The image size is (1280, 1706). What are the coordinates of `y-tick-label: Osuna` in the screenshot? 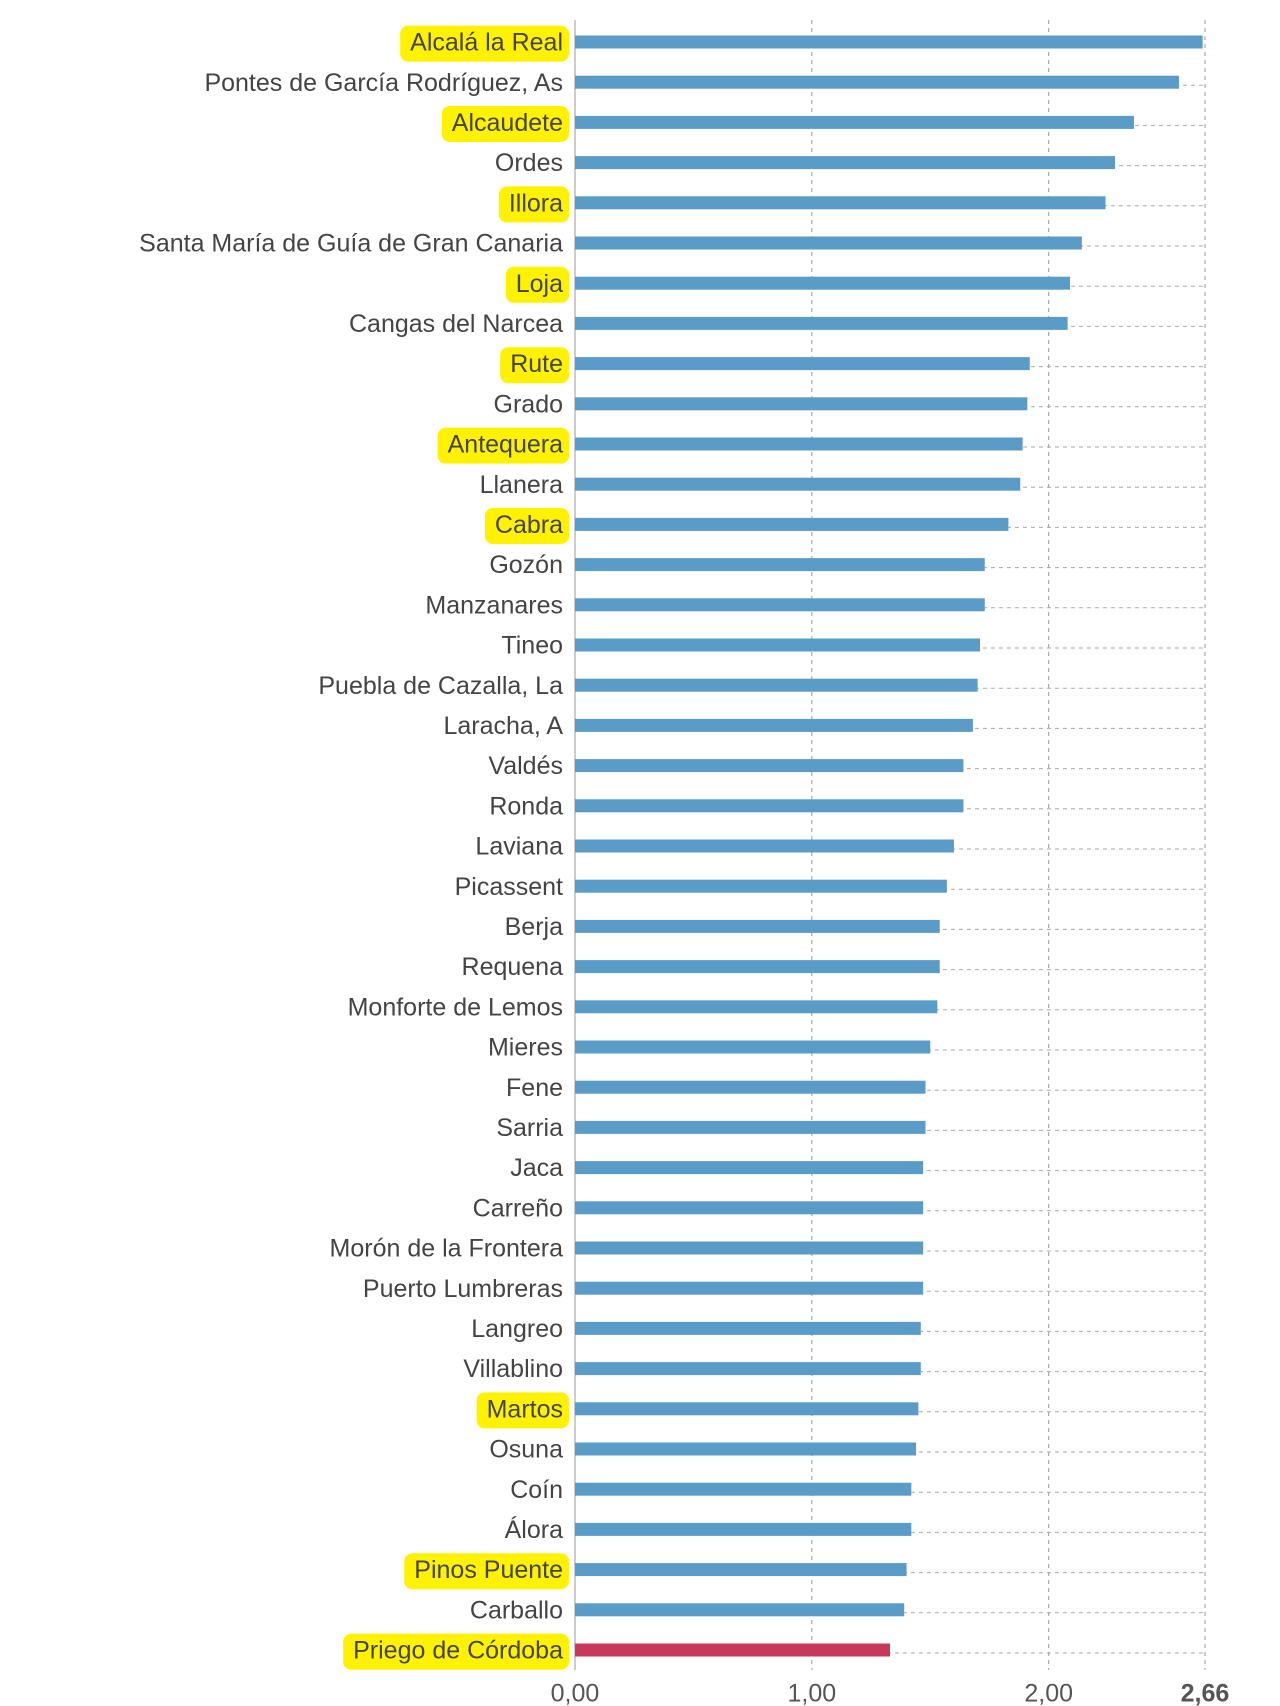 It's located at (526, 1450).